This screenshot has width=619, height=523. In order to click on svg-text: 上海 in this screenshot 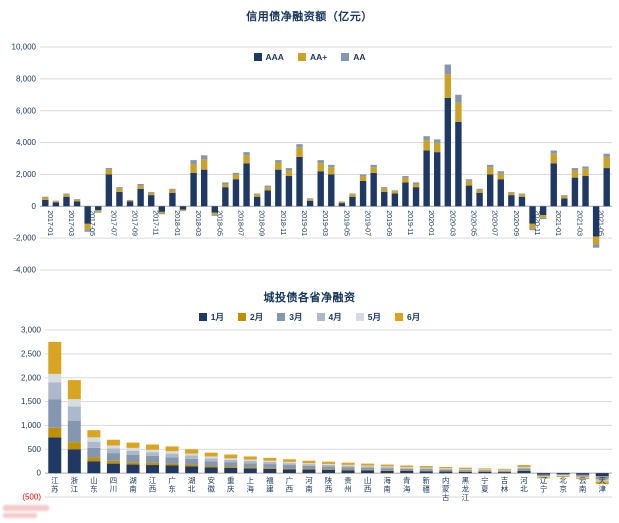, I will do `click(251, 485)`.